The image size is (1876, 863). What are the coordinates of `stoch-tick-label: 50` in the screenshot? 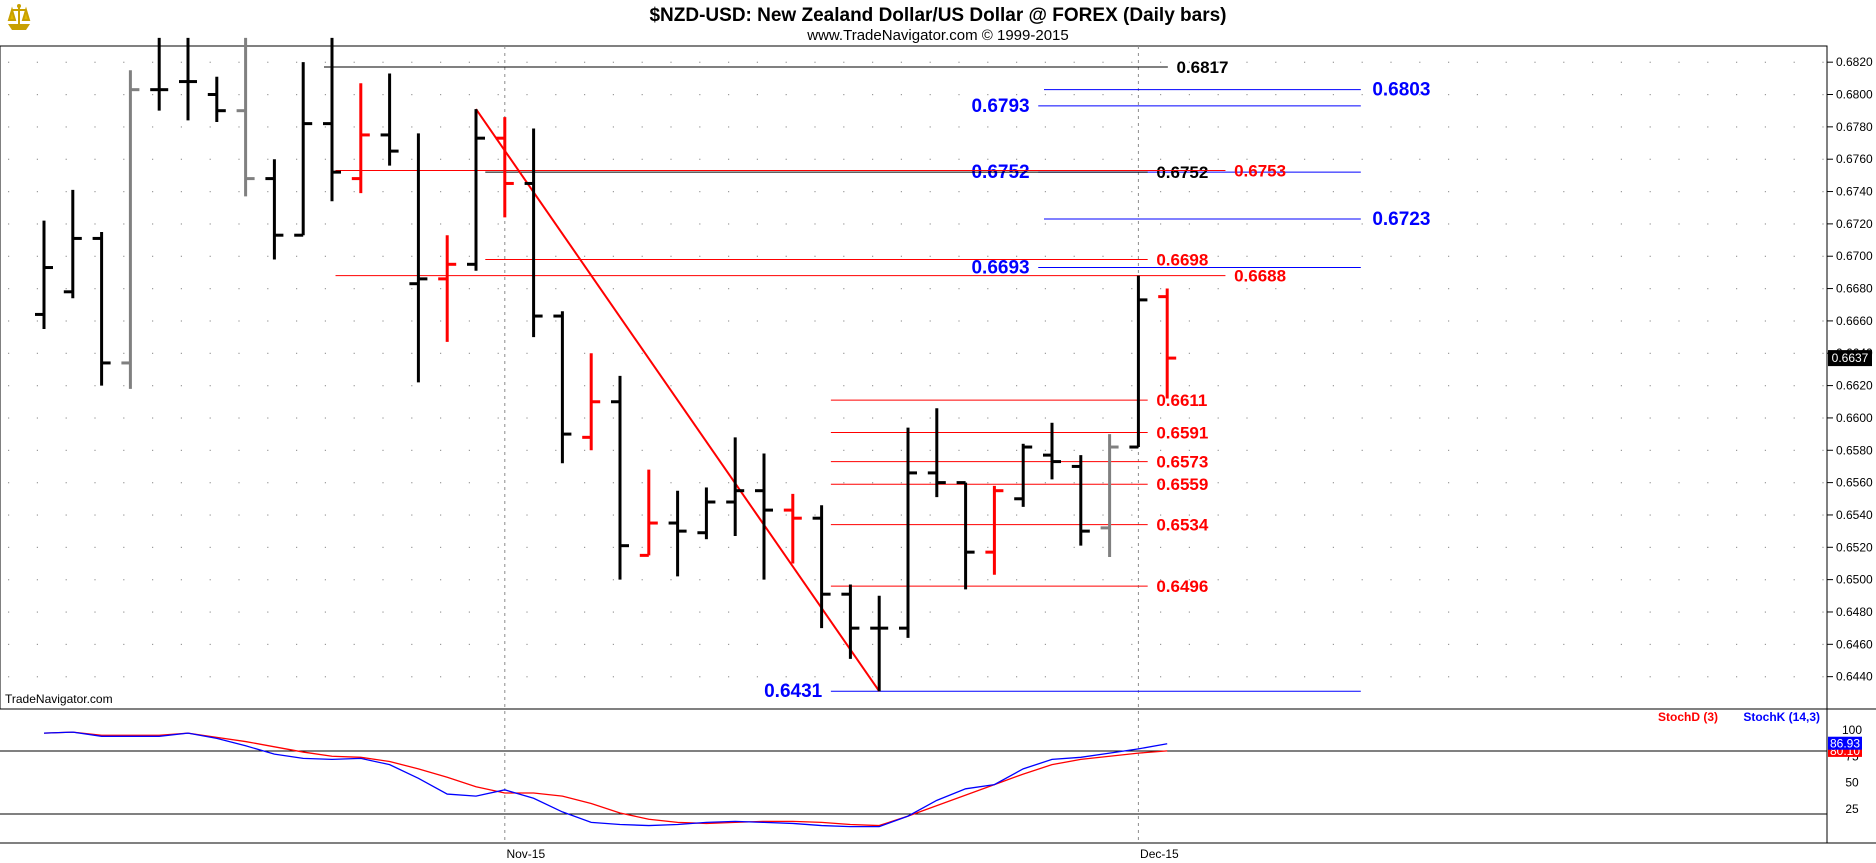 It's located at (1852, 783).